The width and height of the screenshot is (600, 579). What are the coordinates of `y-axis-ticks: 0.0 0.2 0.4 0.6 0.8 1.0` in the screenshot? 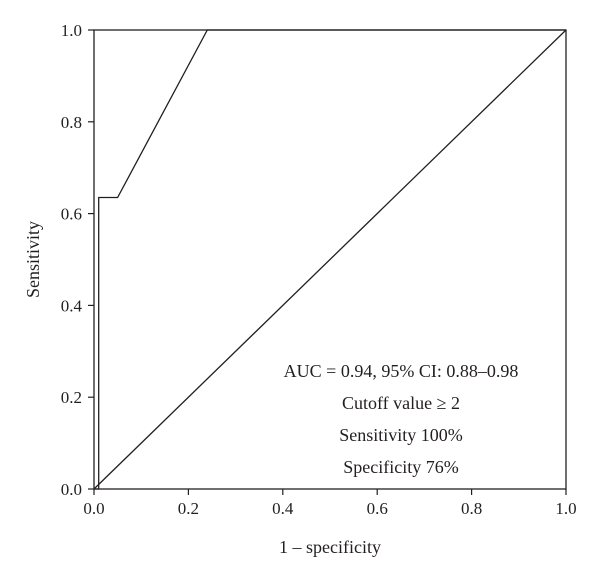 It's located at (77, 260).